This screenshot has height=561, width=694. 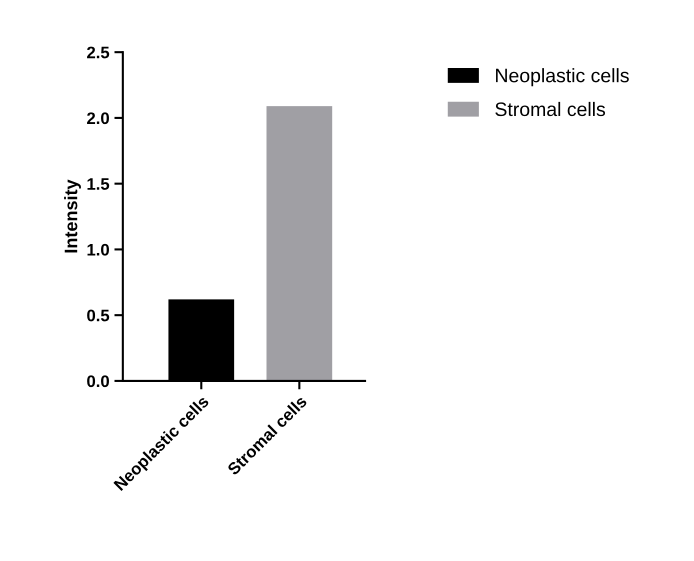 What do you see at coordinates (98, 52) in the screenshot?
I see `y-tick-label: 2.5` at bounding box center [98, 52].